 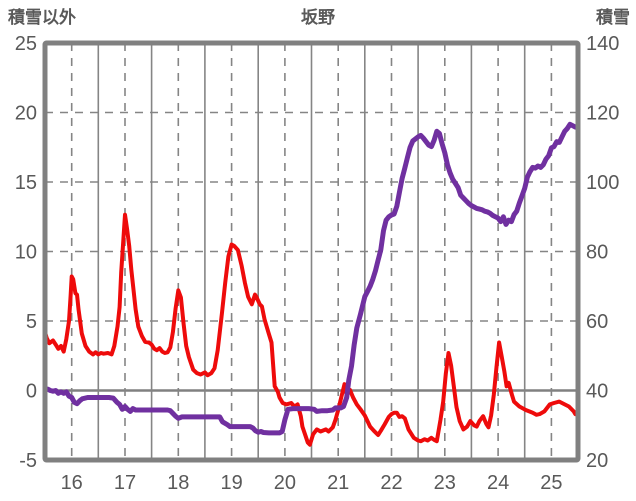 I want to click on left-axis-tick-label: 25, so click(x=26, y=44).